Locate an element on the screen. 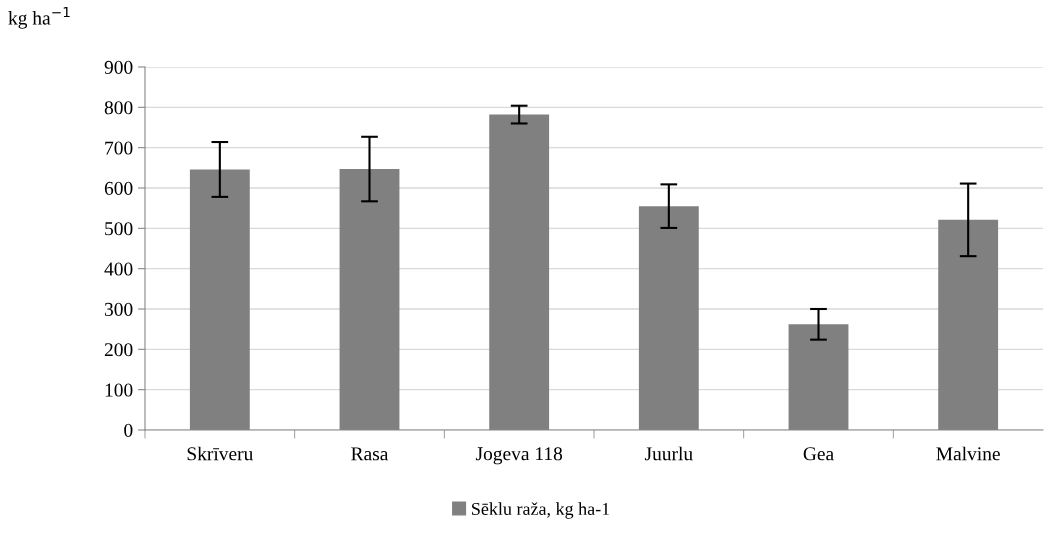 The height and width of the screenshot is (535, 1063). y-tick-label: 0 is located at coordinates (128, 430).